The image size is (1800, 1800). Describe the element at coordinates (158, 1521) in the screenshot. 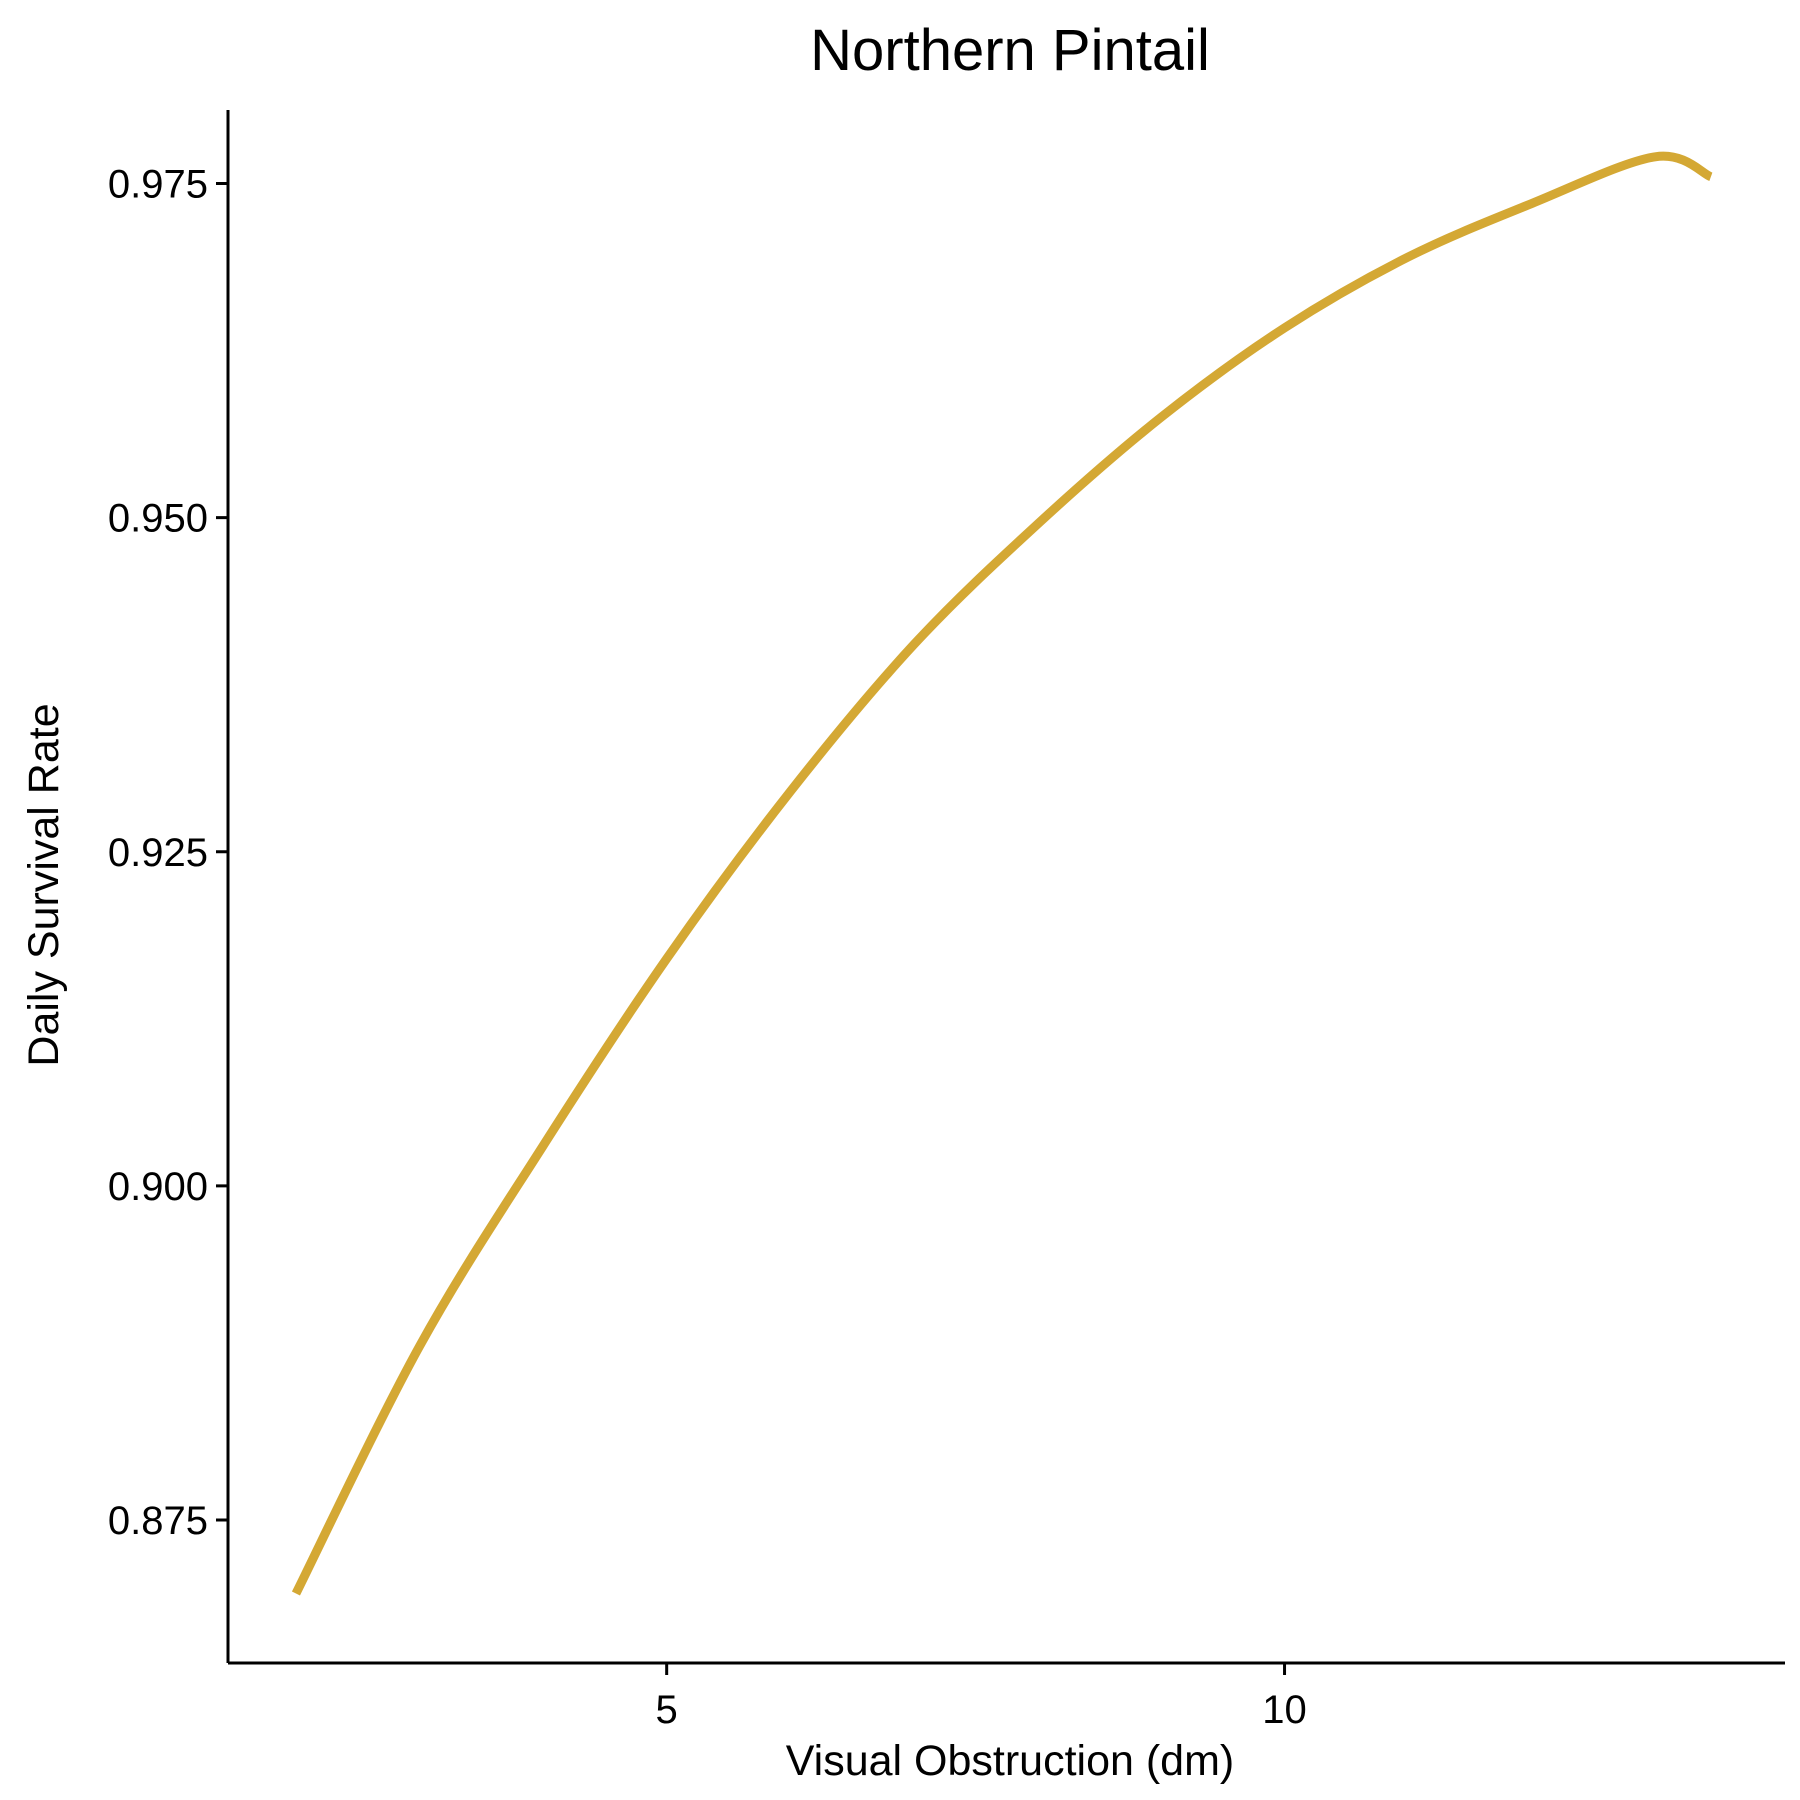

I see `y-tick-label: 0.875` at that location.